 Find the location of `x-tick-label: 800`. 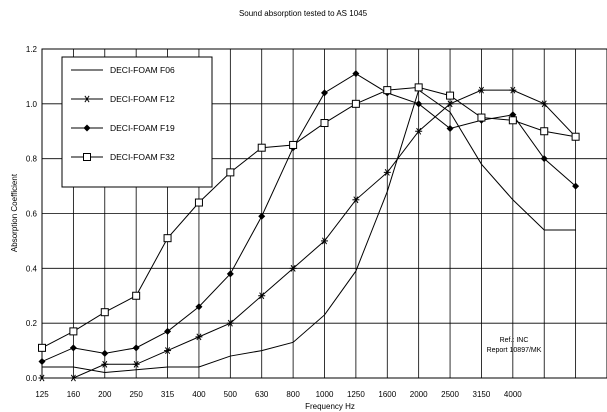

x-tick-label: 800 is located at coordinates (293, 394).